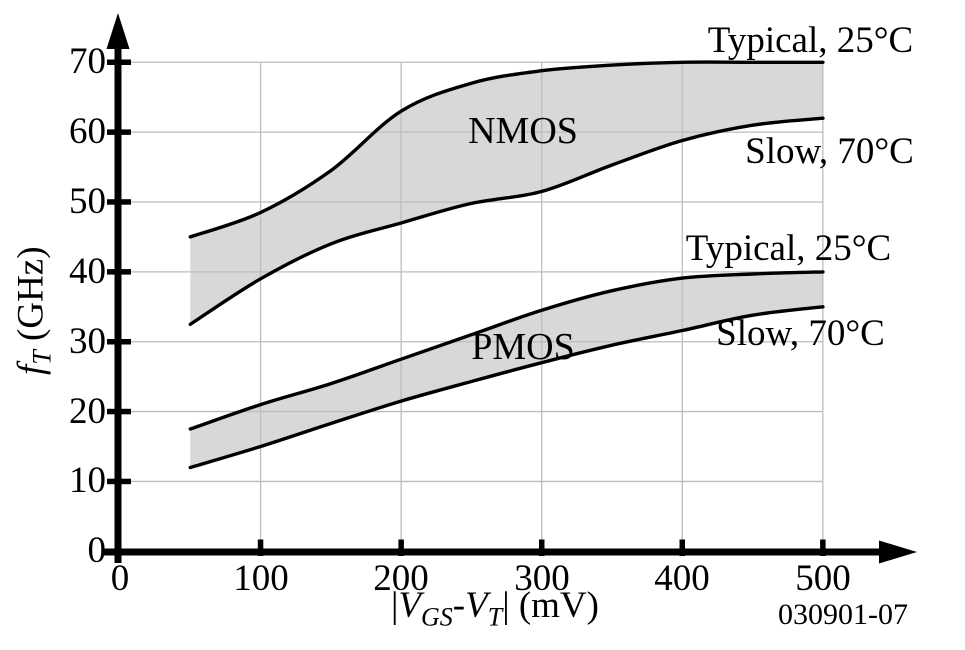  Describe the element at coordinates (87, 271) in the screenshot. I see `y-tick-label-40: 40` at that location.